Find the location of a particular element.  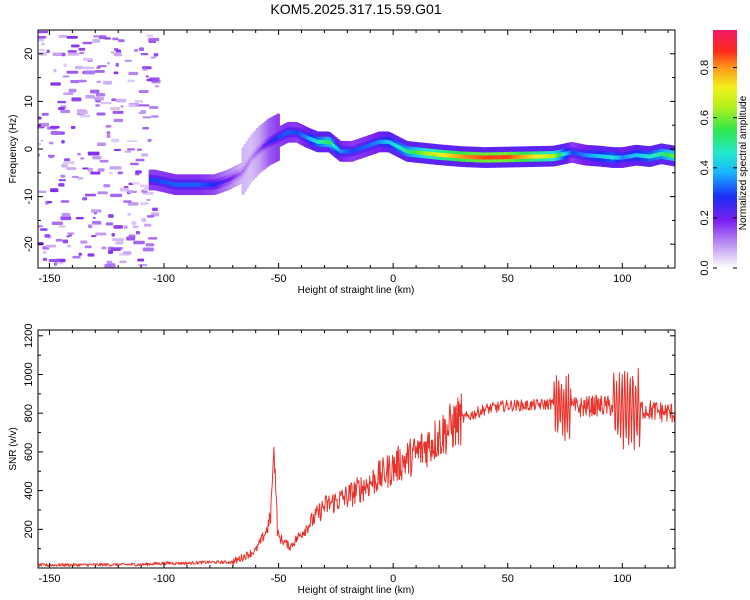

colorbar-tick-label: 0.6 is located at coordinates (705, 117).